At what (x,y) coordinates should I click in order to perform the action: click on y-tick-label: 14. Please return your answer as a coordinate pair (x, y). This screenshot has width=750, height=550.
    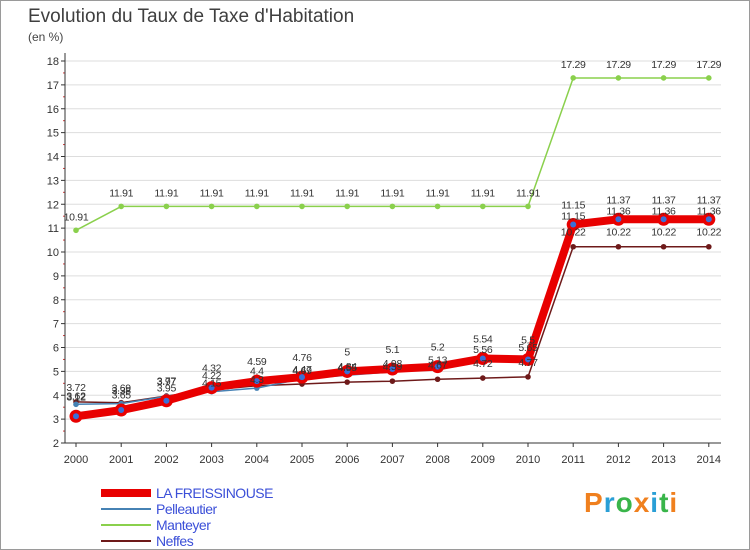
    Looking at the image, I should click on (53, 158).